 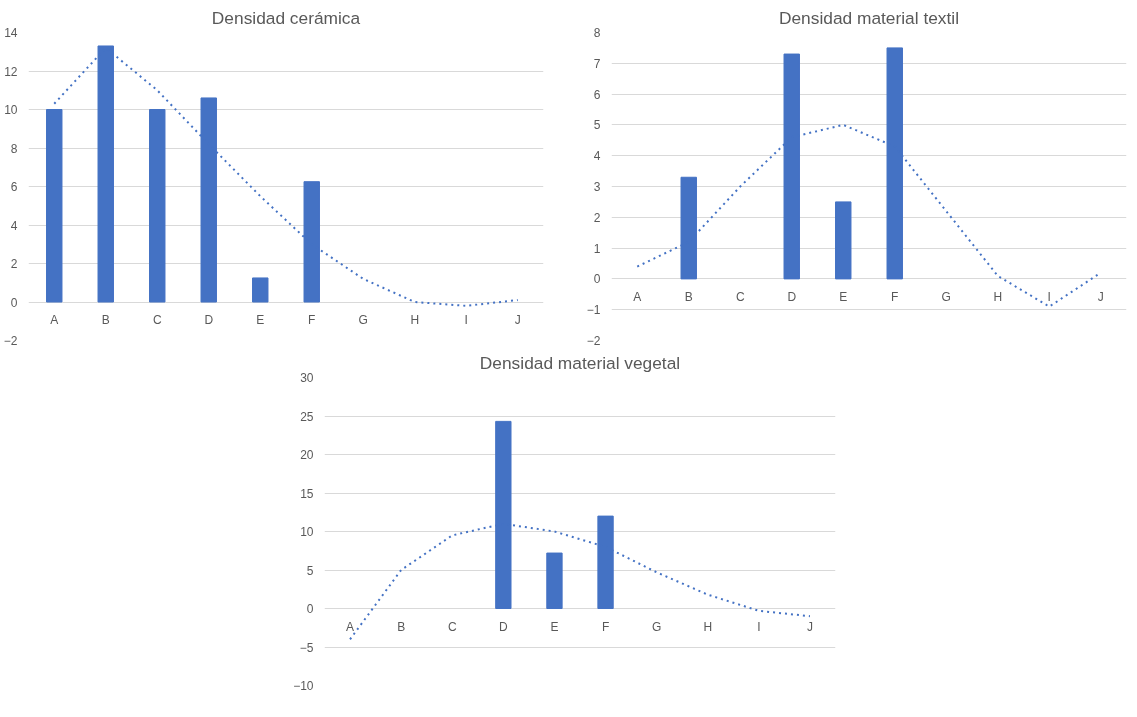 What do you see at coordinates (307, 416) in the screenshot?
I see `y-tick-label: 25` at bounding box center [307, 416].